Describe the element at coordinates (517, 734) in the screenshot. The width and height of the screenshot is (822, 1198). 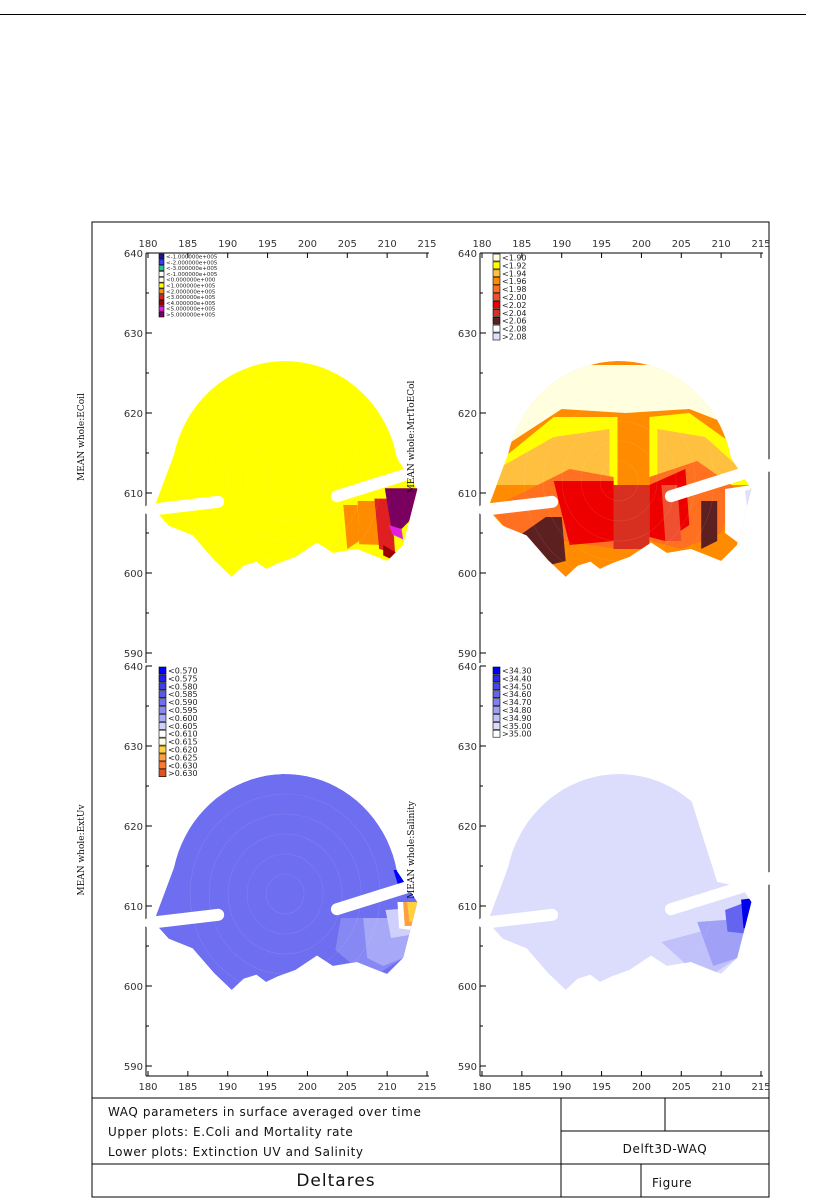
I see `legend-label: >35.00` at that location.